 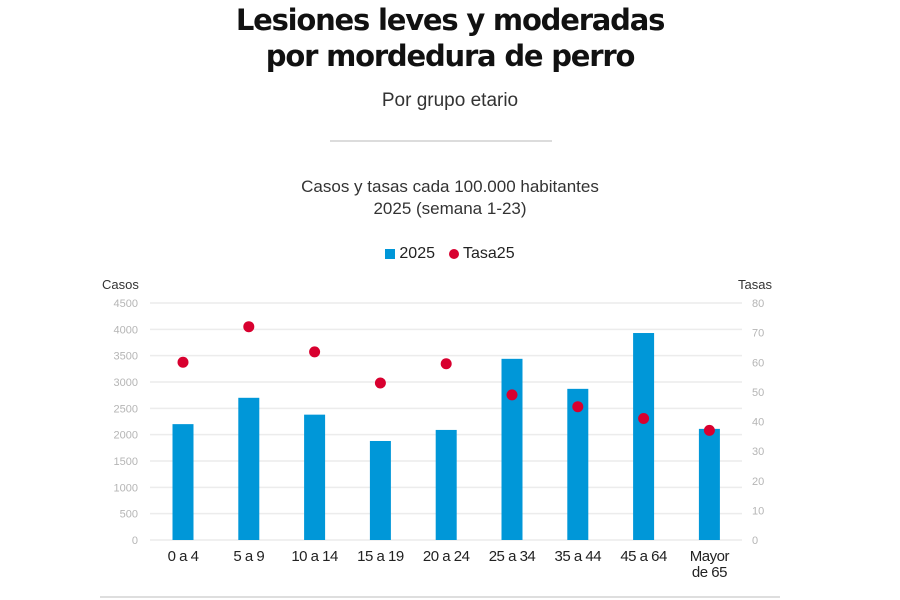 I want to click on y-tick-right: 10, so click(x=758, y=511).